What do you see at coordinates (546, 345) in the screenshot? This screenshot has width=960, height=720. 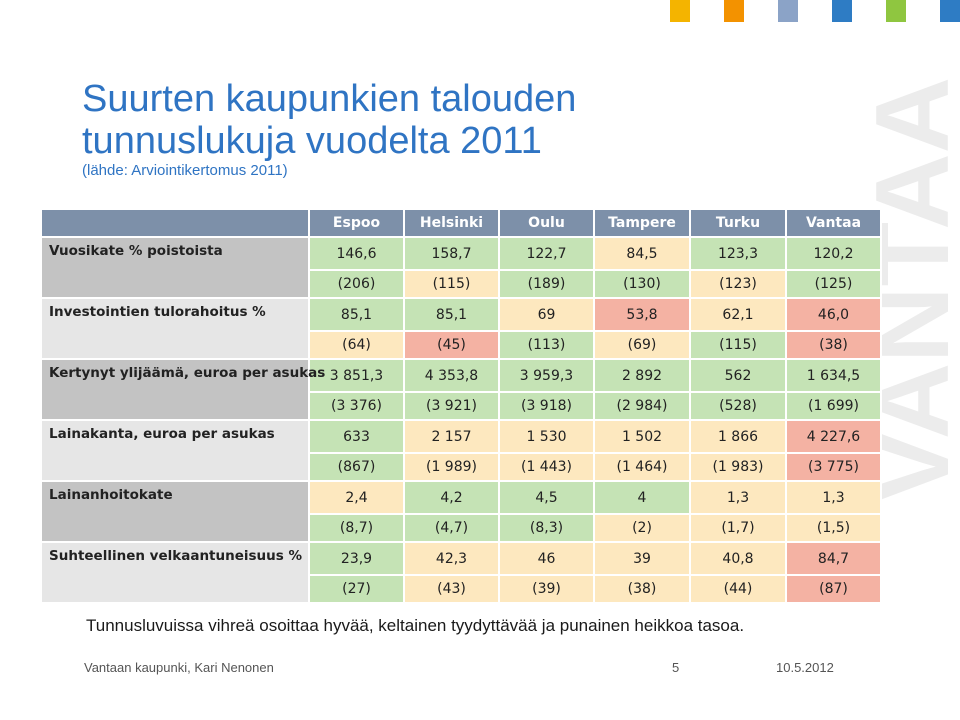 I see `cell-prev: (113)` at bounding box center [546, 345].